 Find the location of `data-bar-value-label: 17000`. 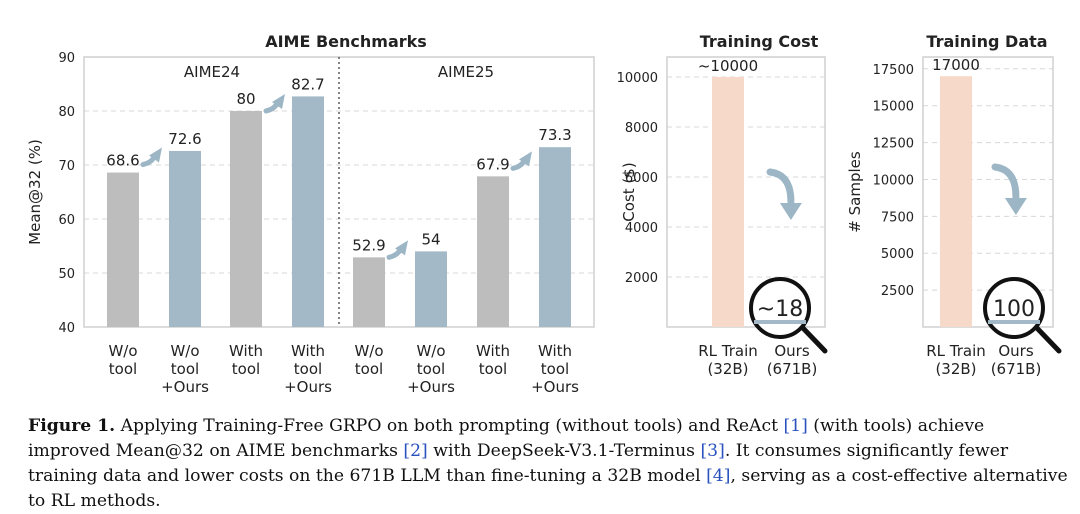

data-bar-value-label: 17000 is located at coordinates (956, 65).